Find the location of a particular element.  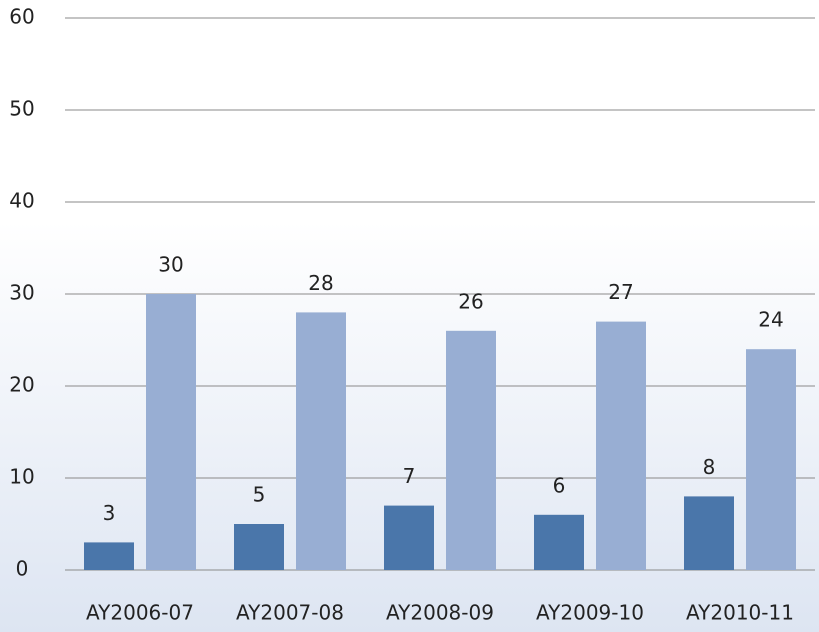

x-tick-label: AY2007-08 is located at coordinates (290, 613).